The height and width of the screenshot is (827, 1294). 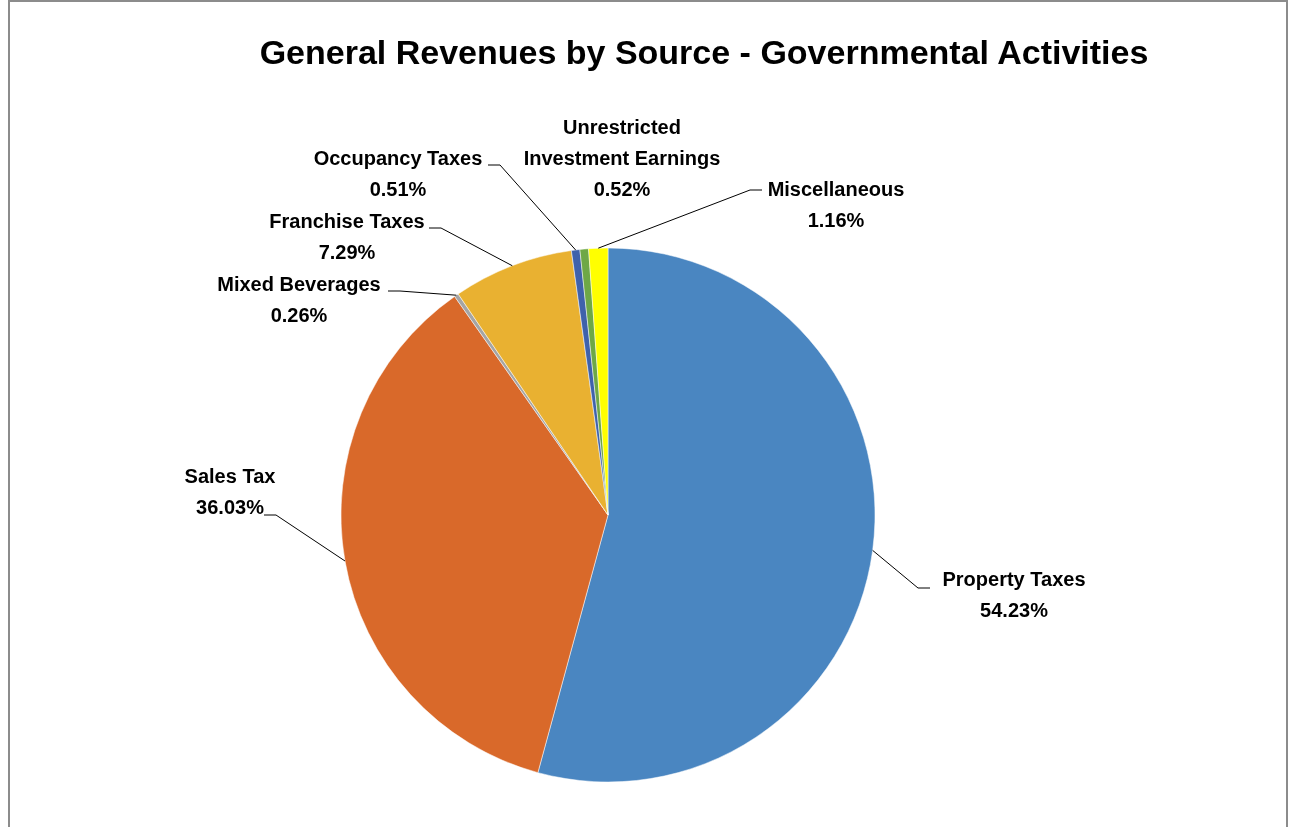 What do you see at coordinates (622, 142) in the screenshot?
I see `slice-label: Unrestricted Investment Earnings` at bounding box center [622, 142].